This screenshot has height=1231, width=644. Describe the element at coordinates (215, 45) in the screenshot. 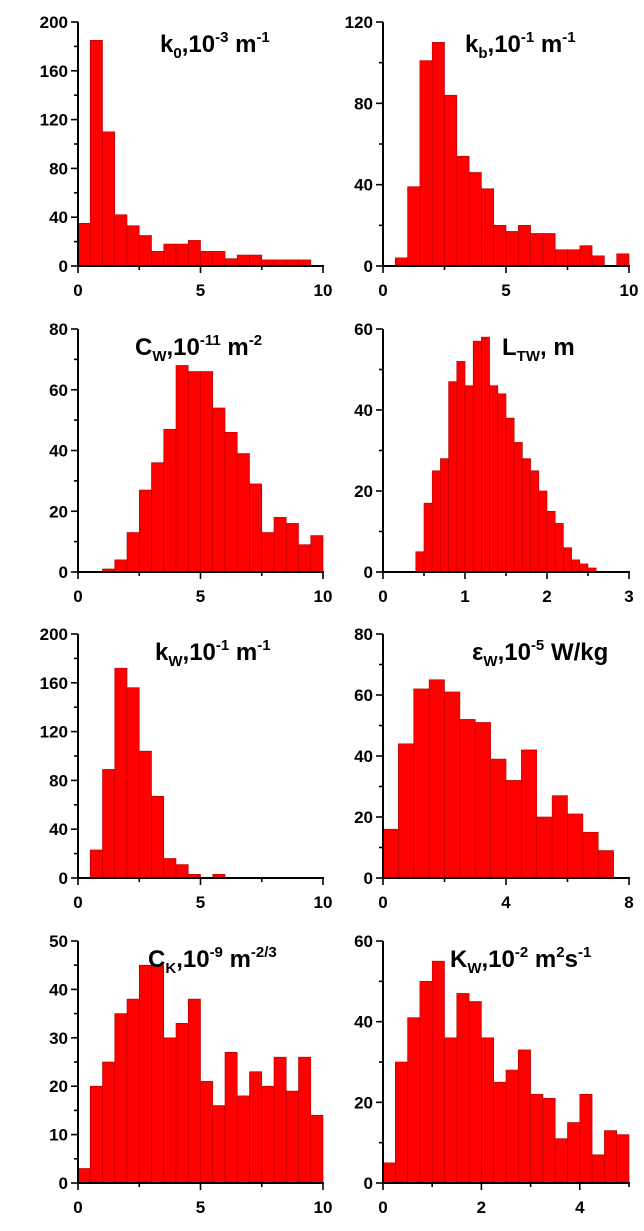

I see `panel-title: k0,10-3 m-1` at that location.